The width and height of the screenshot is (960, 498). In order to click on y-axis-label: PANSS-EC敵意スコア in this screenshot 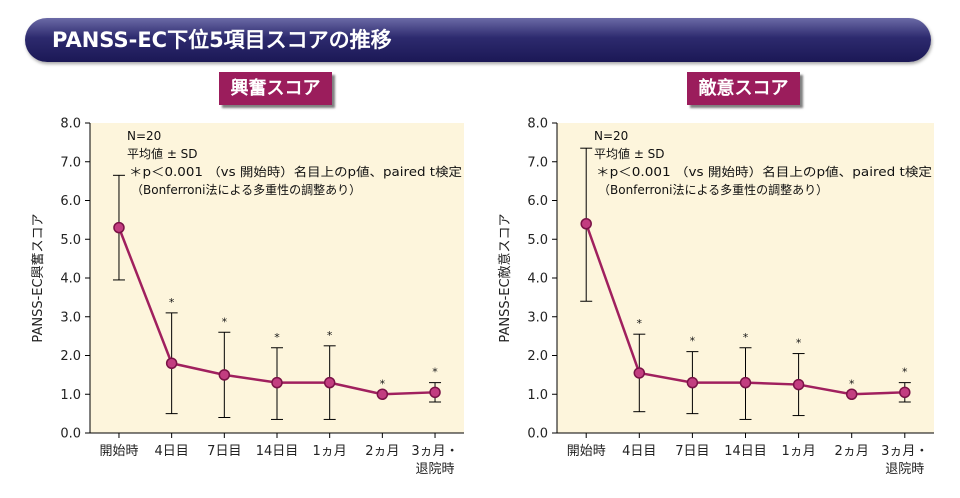, I will do `click(505, 277)`.